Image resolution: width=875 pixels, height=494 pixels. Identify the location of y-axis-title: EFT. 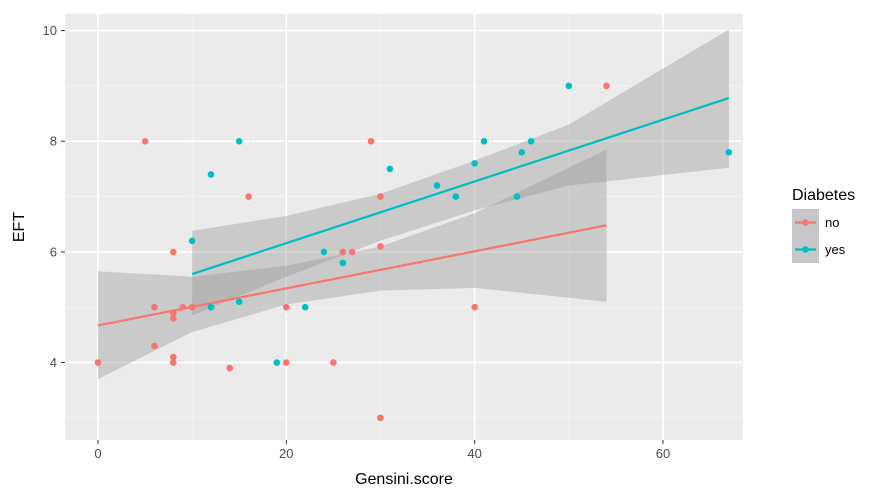
(19, 227).